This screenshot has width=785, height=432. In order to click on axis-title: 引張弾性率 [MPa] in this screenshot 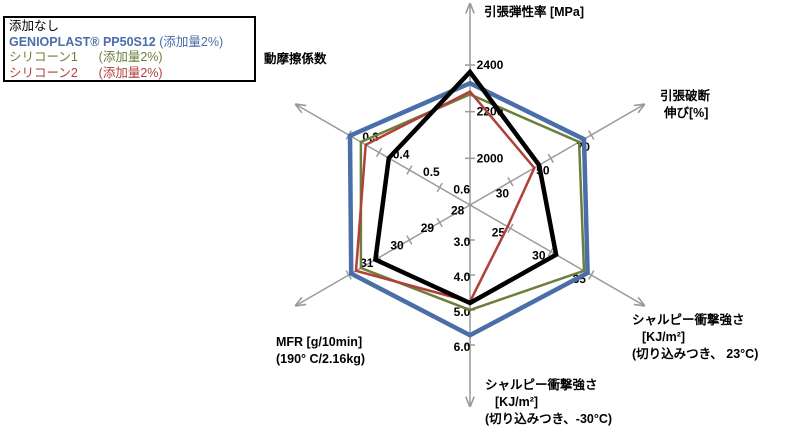, I will do `click(534, 11)`.